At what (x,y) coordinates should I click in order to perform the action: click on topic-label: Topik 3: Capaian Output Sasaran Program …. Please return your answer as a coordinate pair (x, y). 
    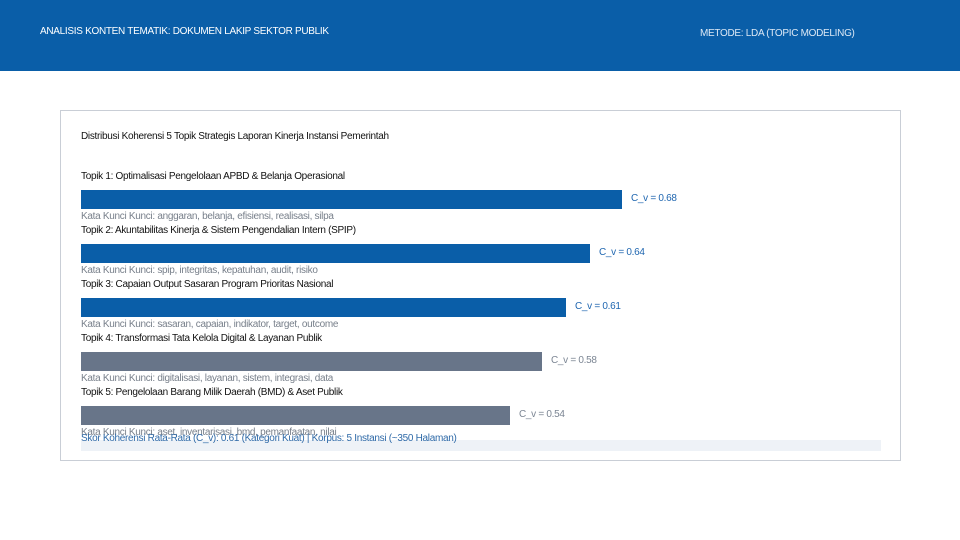
    Looking at the image, I should click on (207, 284).